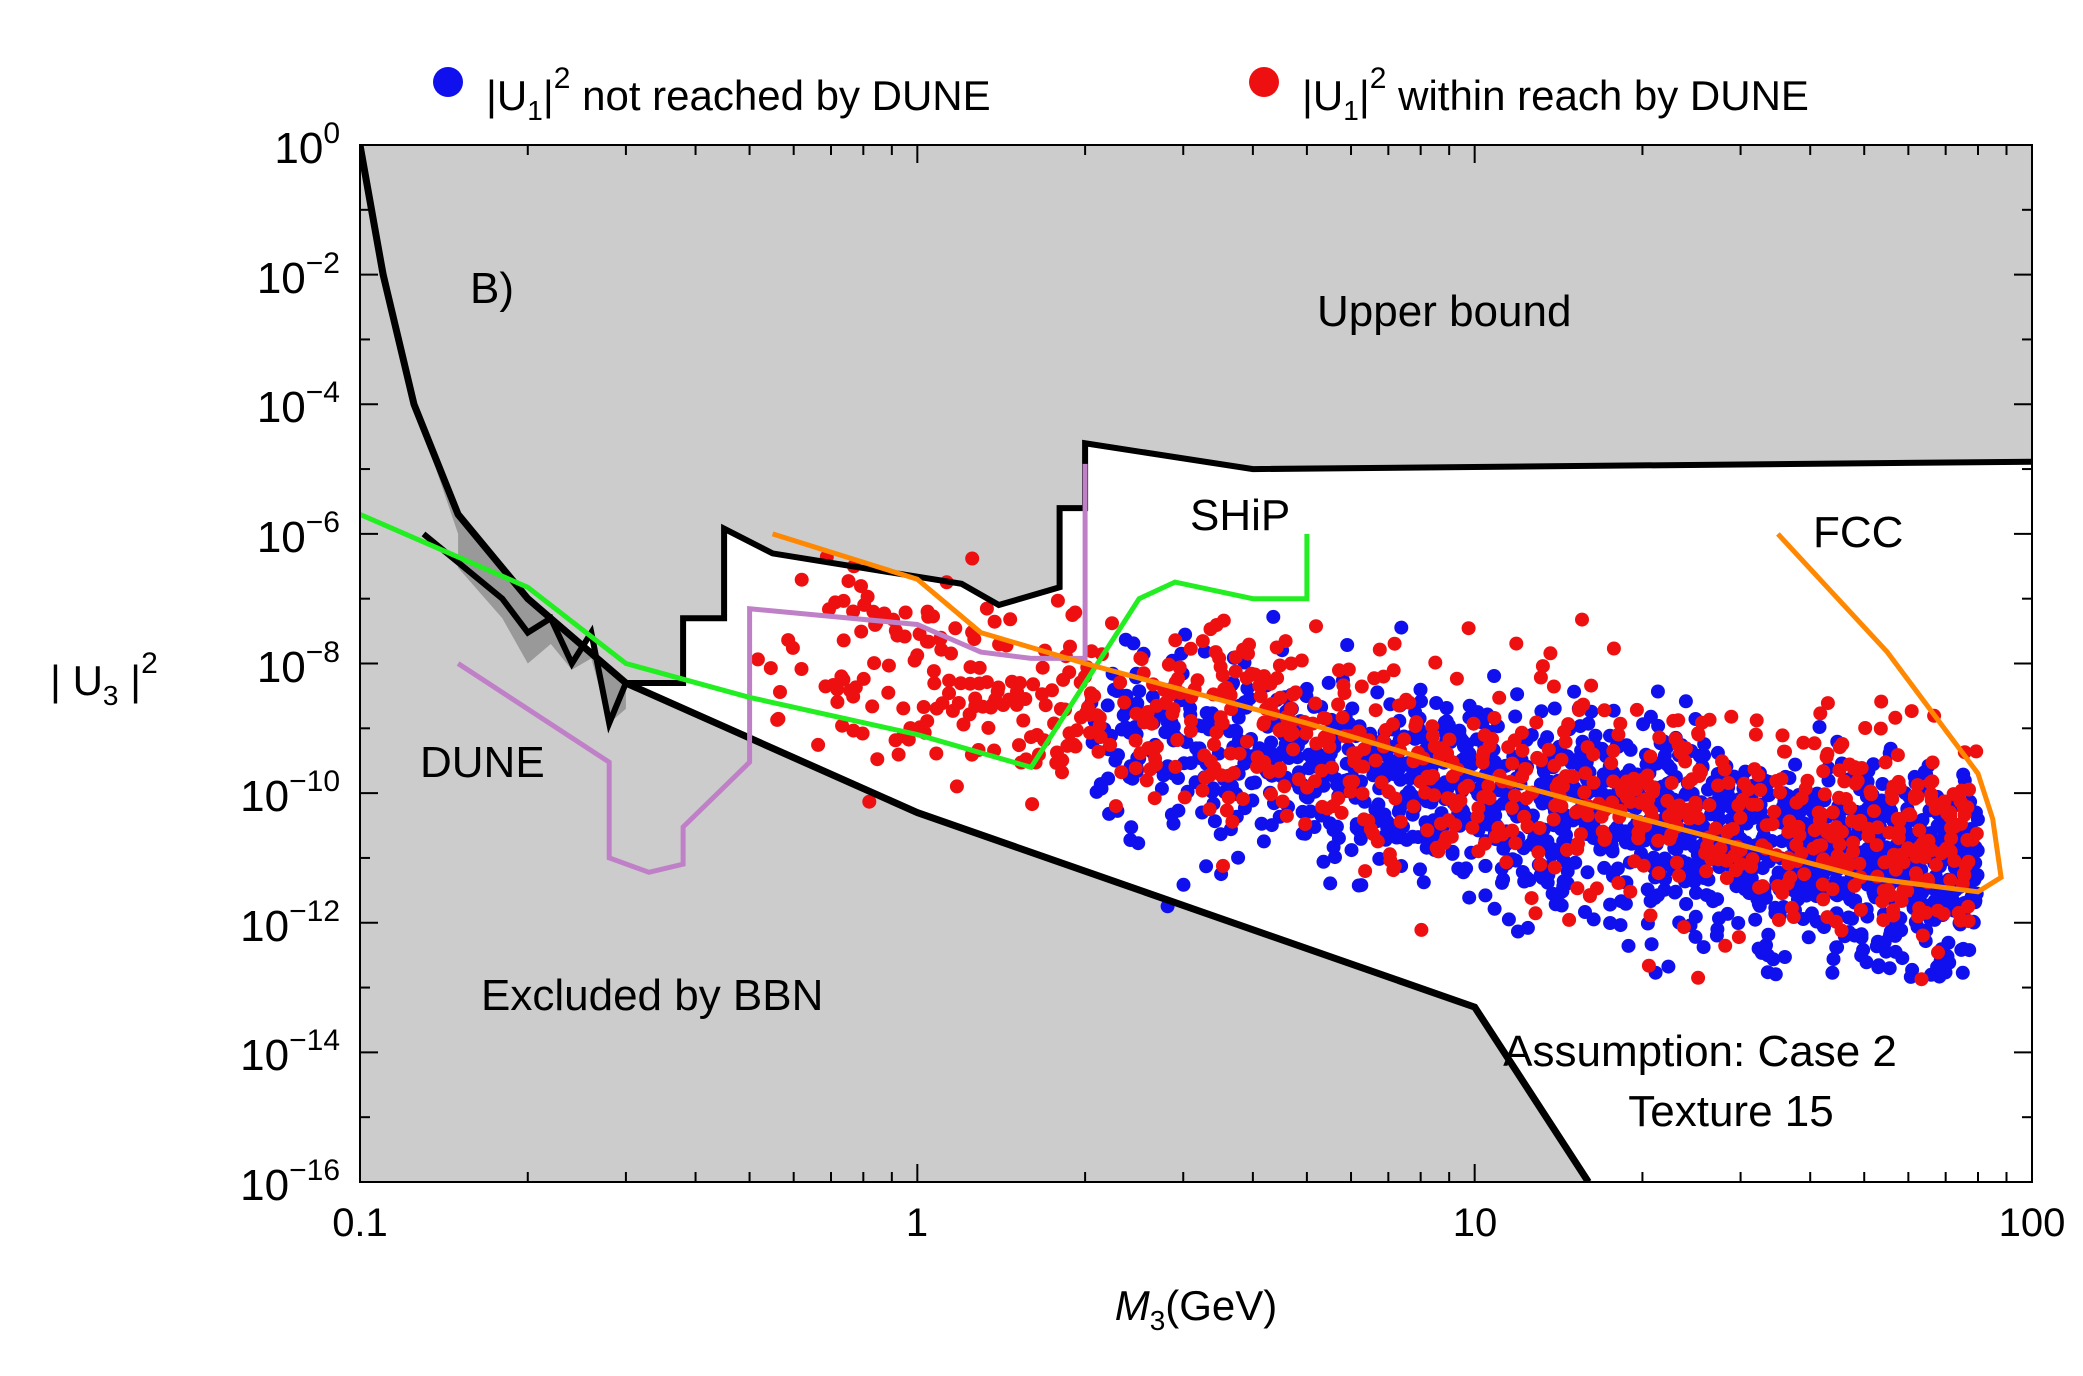 The height and width of the screenshot is (1376, 2083). What do you see at coordinates (1858, 532) in the screenshot?
I see `annotation-fcc: FCC` at bounding box center [1858, 532].